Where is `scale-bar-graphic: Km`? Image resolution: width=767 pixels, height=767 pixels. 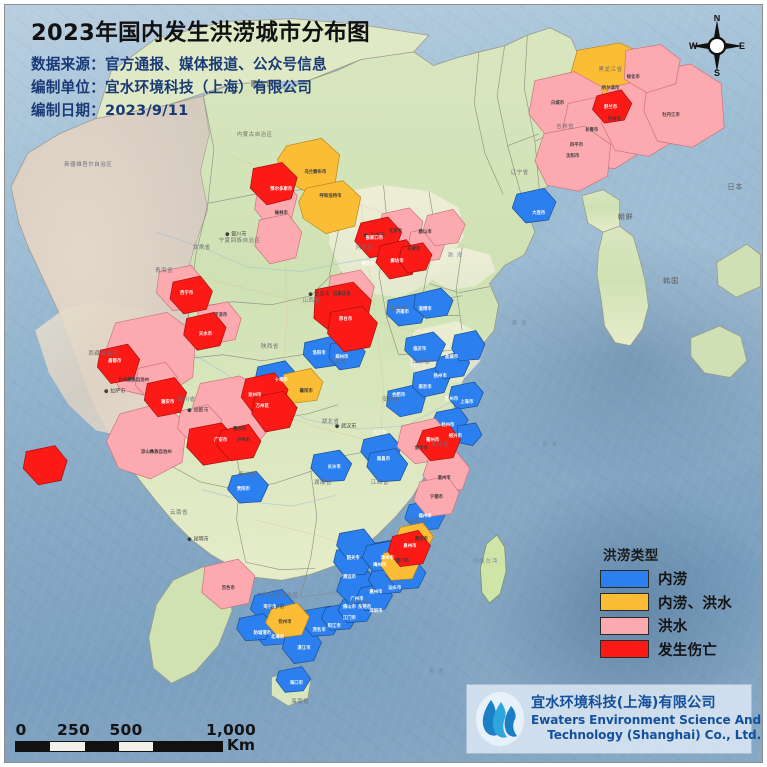 scale-bar-graphic: Km is located at coordinates (135, 744).